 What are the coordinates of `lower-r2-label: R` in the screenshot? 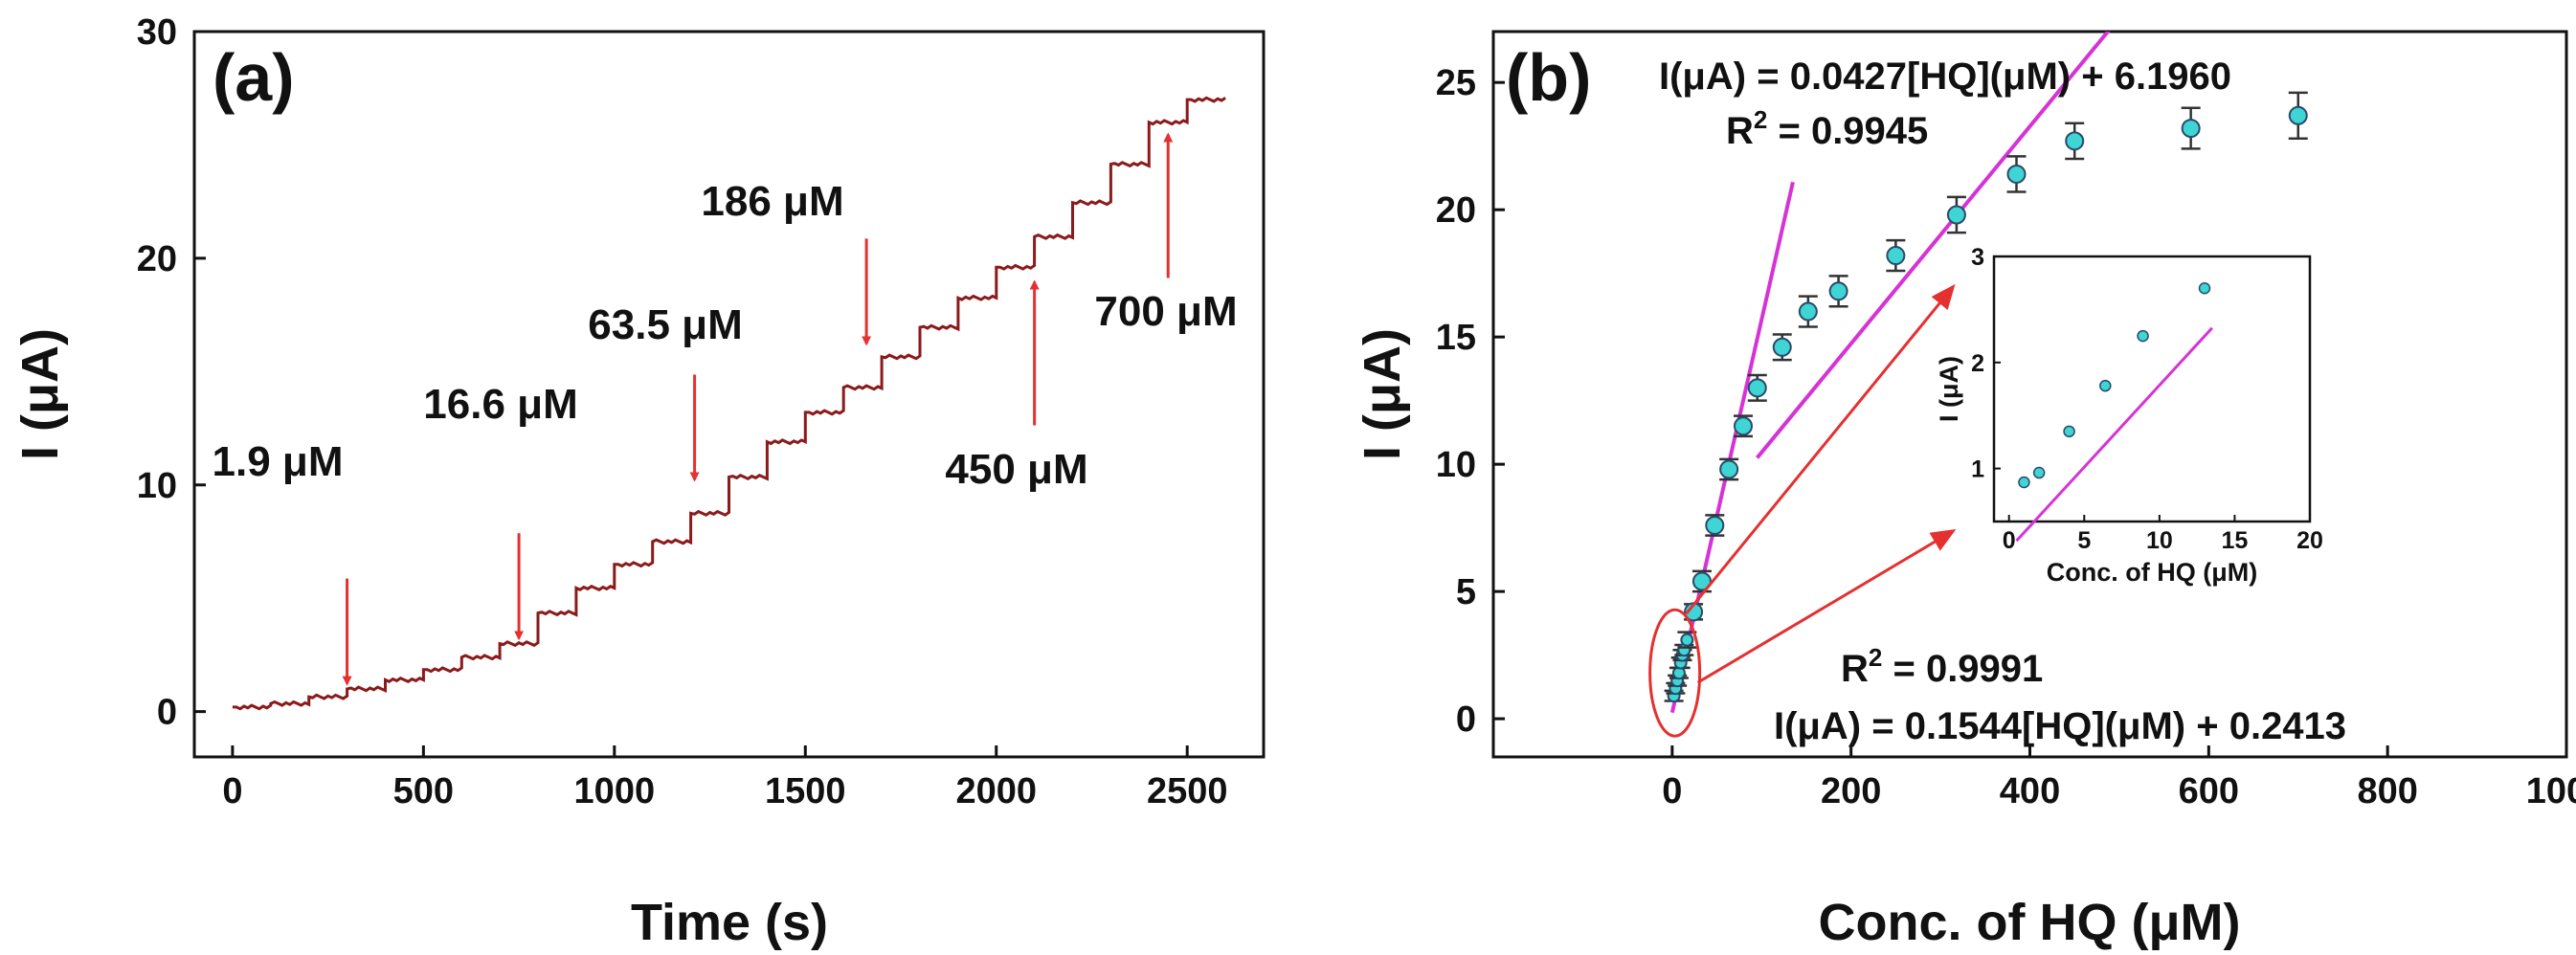 It's located at (1855, 669).